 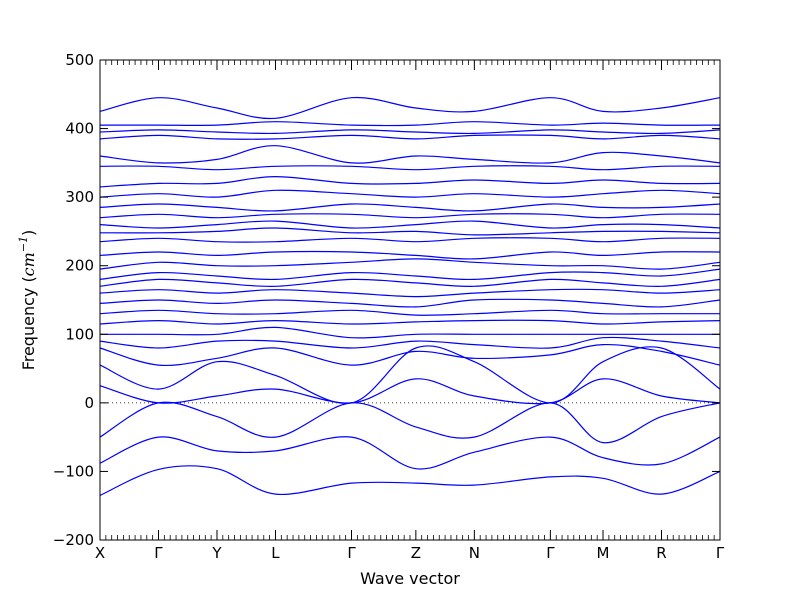 What do you see at coordinates (73, 471) in the screenshot?
I see `y-tick-label: −100` at bounding box center [73, 471].